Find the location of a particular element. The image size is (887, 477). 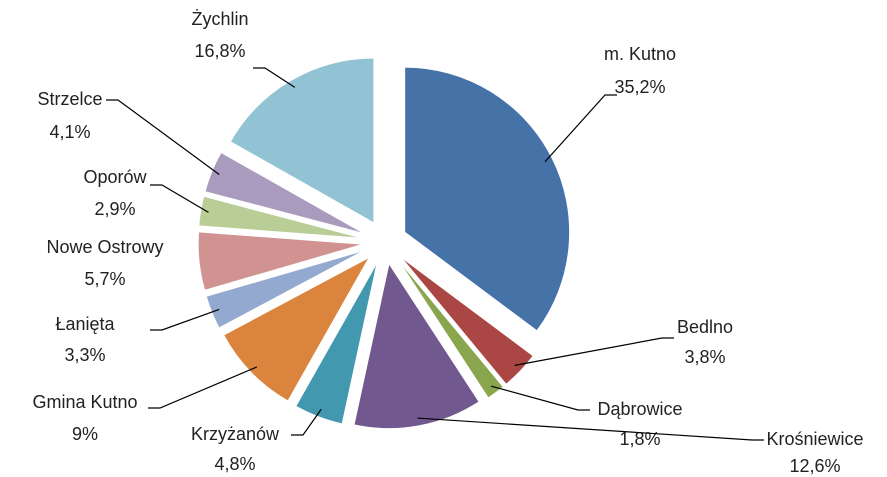

value-label: 3,3% is located at coordinates (84, 355).